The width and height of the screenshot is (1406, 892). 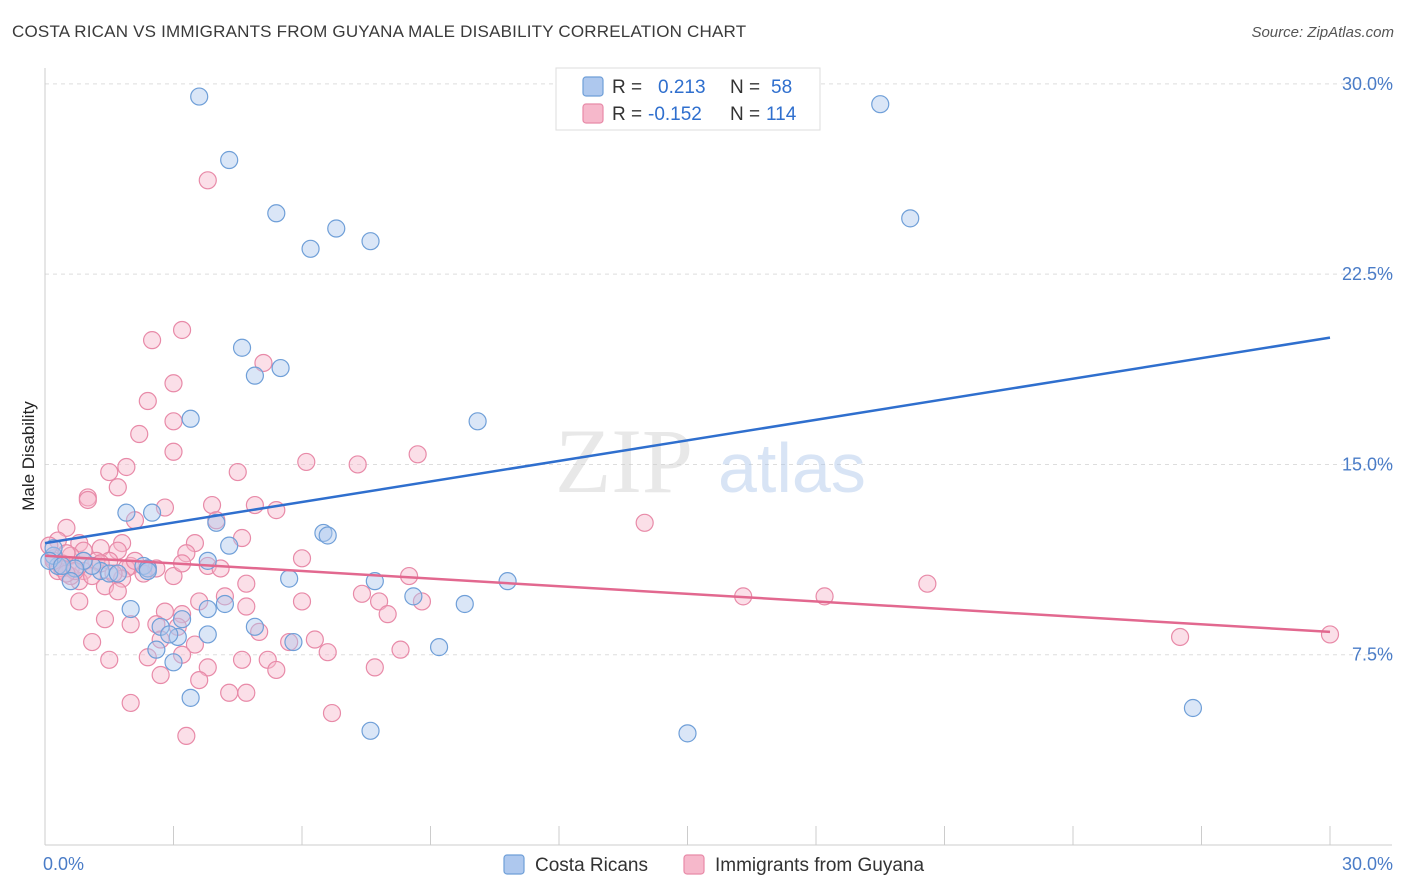 What do you see at coordinates (627, 114) in the screenshot?
I see `legend-r-label-2: R =` at bounding box center [627, 114].